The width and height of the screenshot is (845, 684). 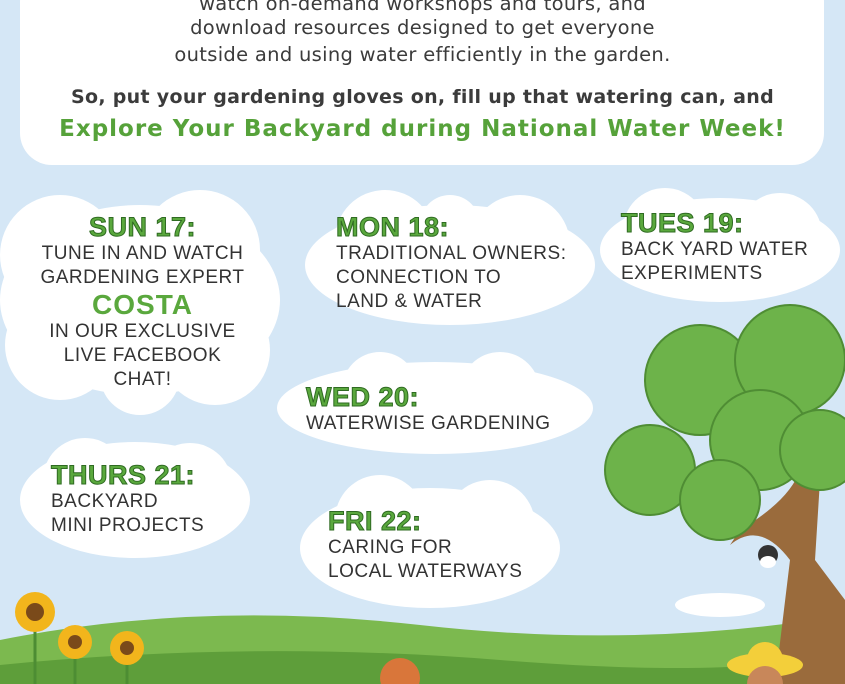 I want to click on event-day: SUN 17:, so click(x=142, y=227).